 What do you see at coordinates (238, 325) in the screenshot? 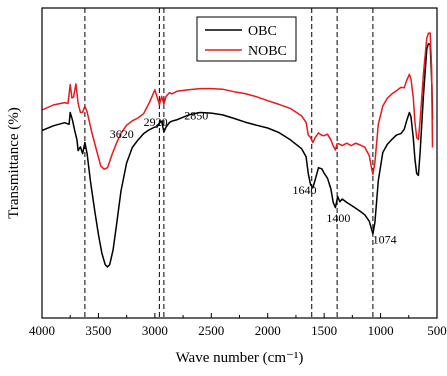
I see `x-axis: 4000 3500 3000 2500 2000 1500 1000 500` at bounding box center [238, 325].